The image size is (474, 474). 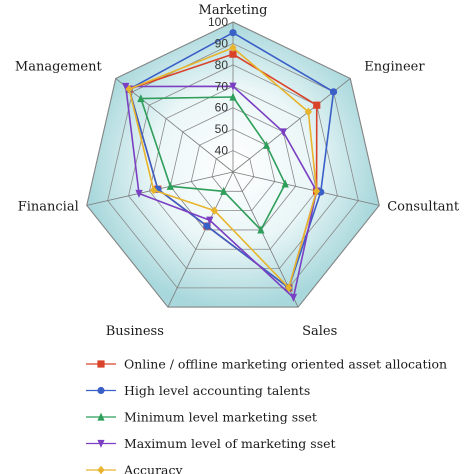 I want to click on legend-label: High level accounting talents, so click(x=217, y=390).